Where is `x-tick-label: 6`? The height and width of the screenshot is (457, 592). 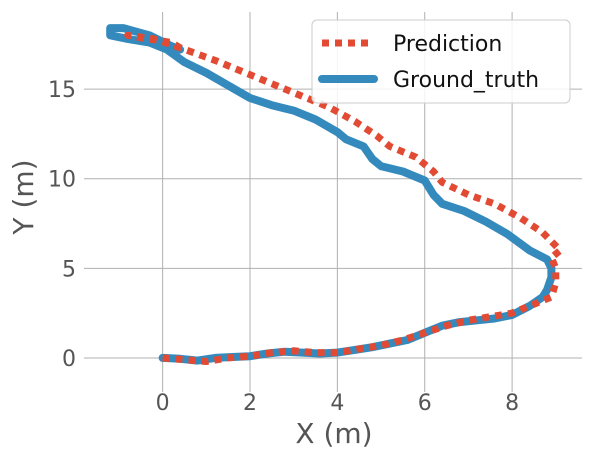
x-tick-label: 6 is located at coordinates (425, 403).